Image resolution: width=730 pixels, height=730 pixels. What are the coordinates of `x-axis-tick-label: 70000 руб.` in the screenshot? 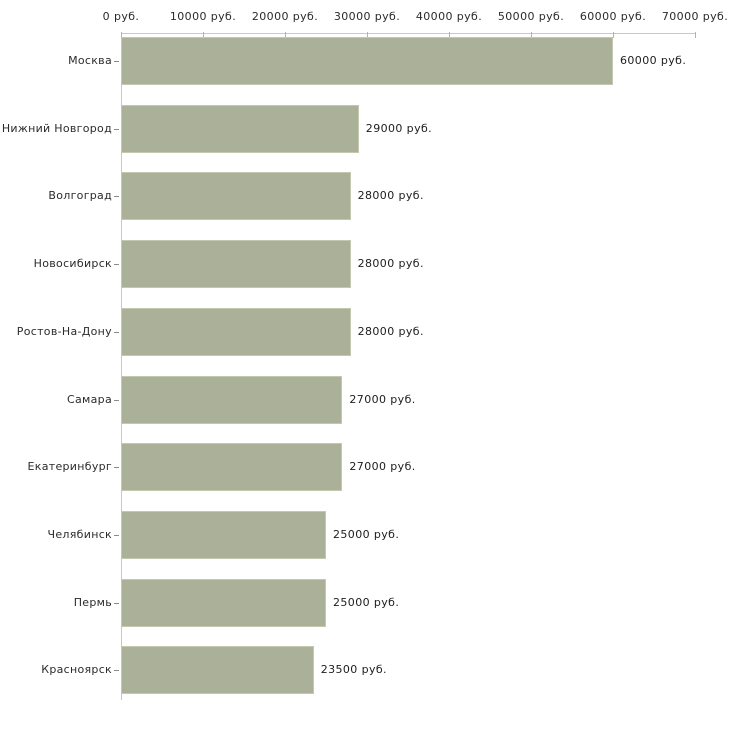 It's located at (695, 16).